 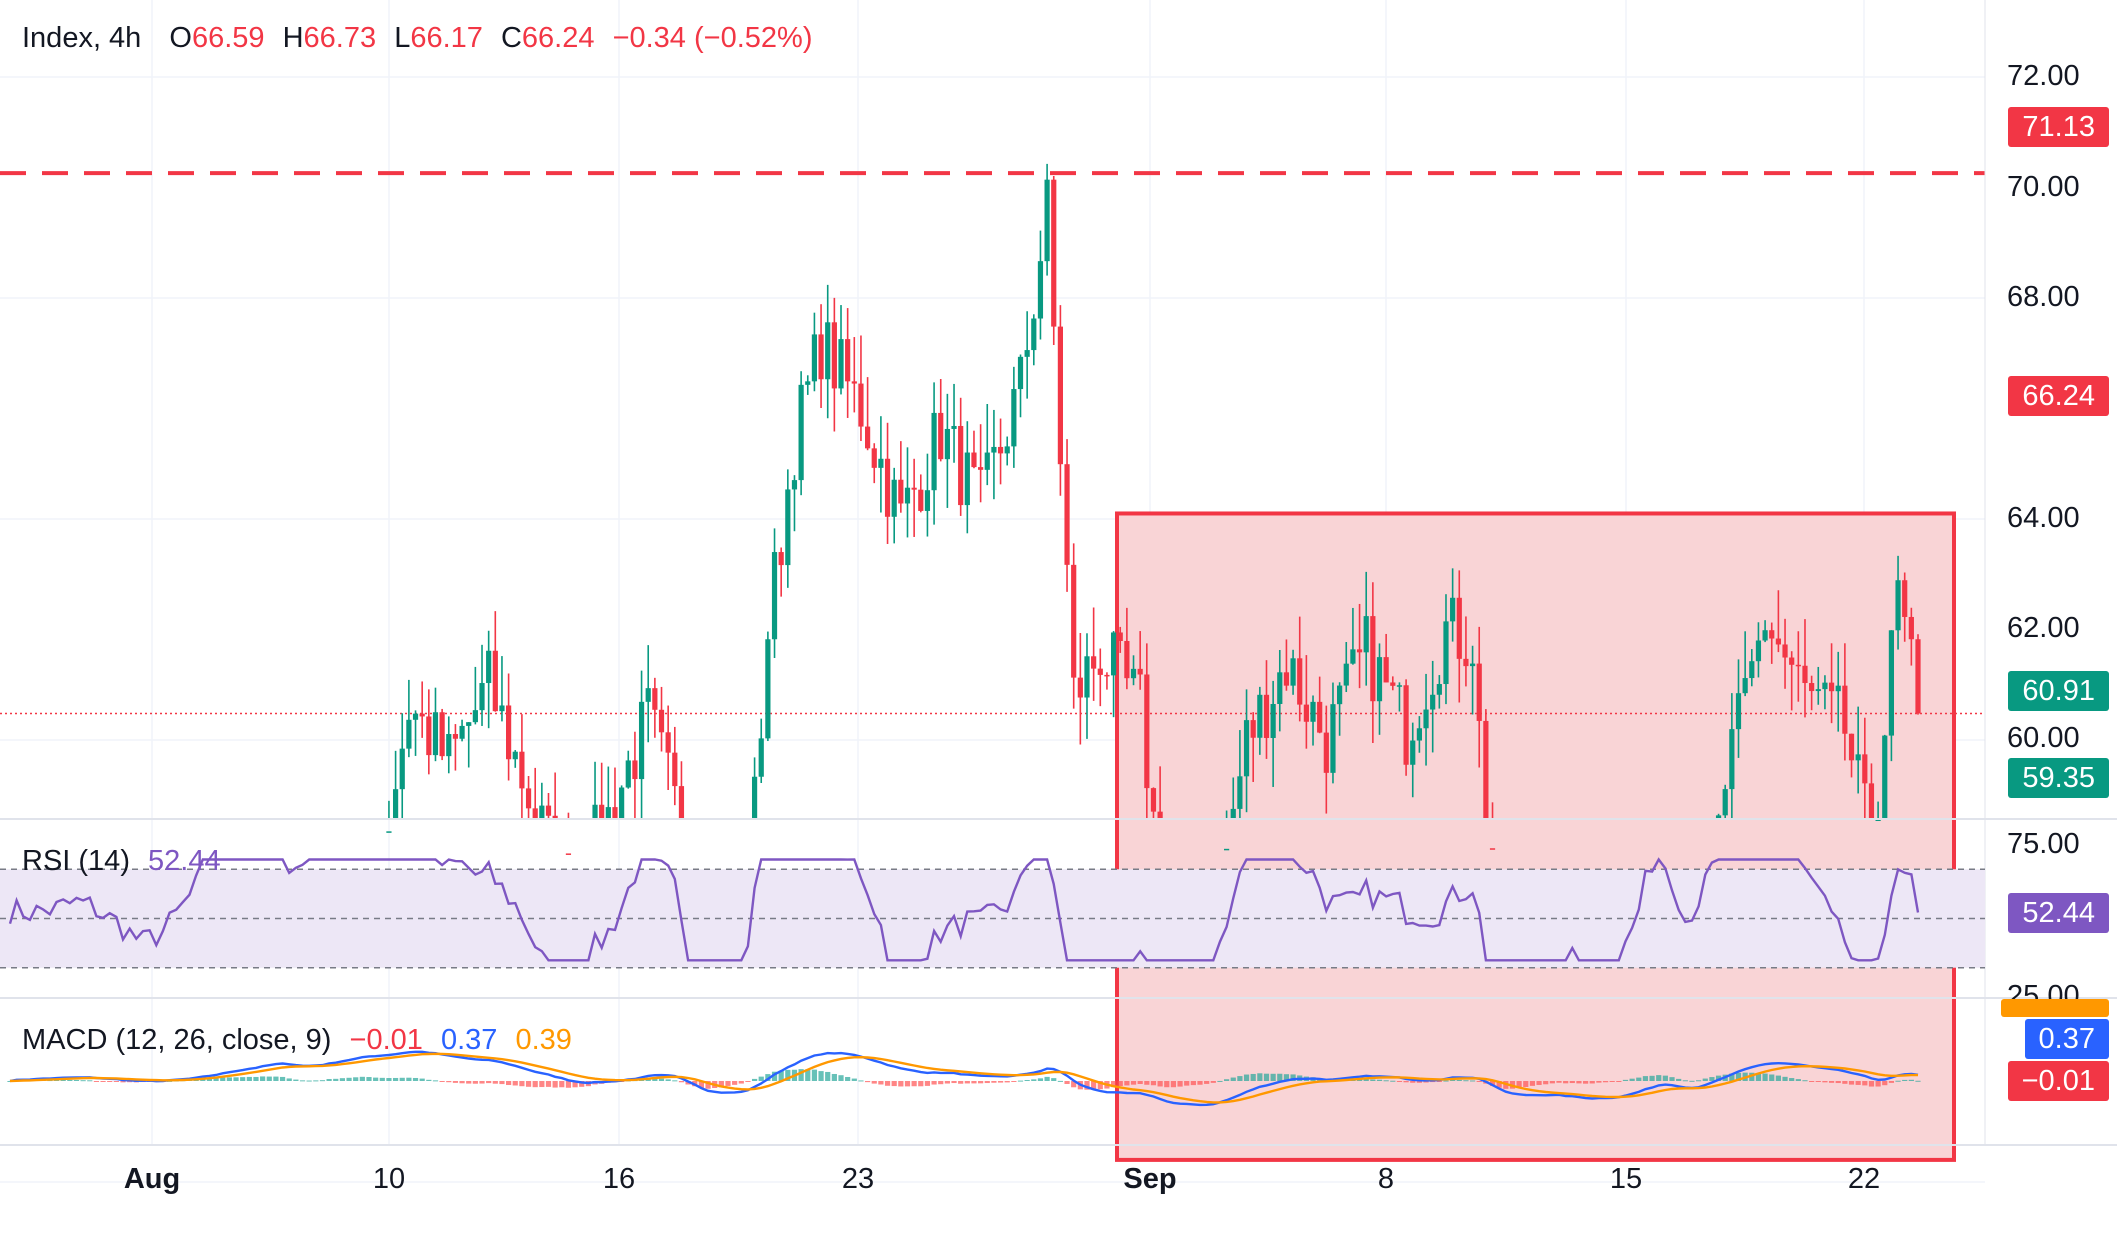 I want to click on macd-line, so click(x=964, y=1078).